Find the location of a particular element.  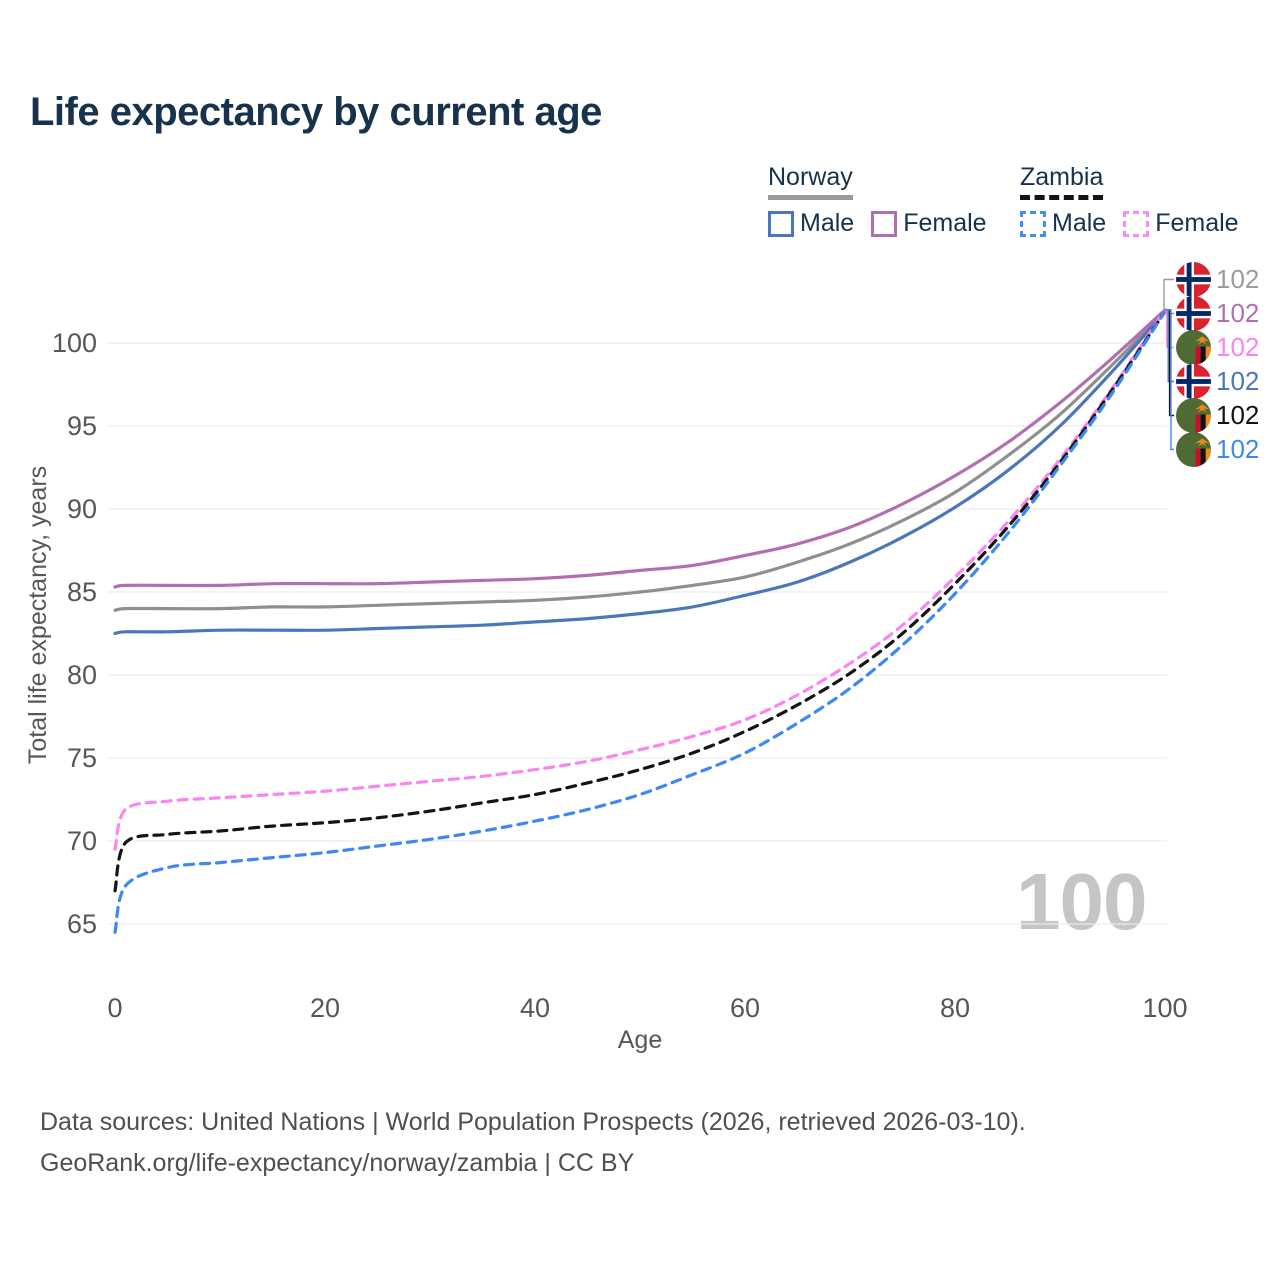

x-tick-label: 60 is located at coordinates (745, 1008).